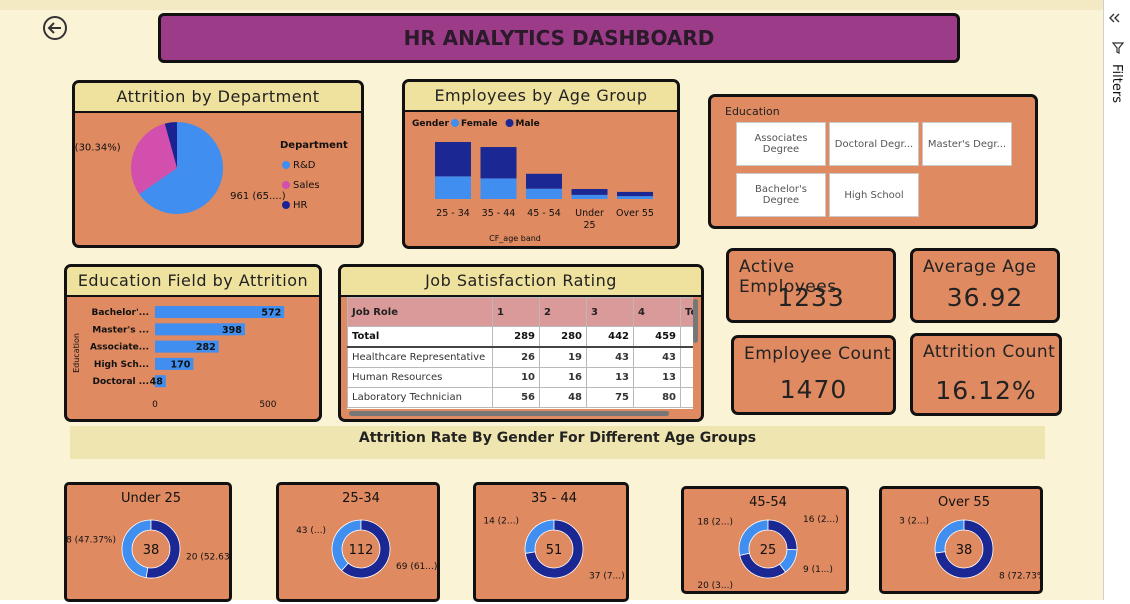 This screenshot has width=1130, height=604. I want to click on kpi-value: 1470, so click(813, 389).